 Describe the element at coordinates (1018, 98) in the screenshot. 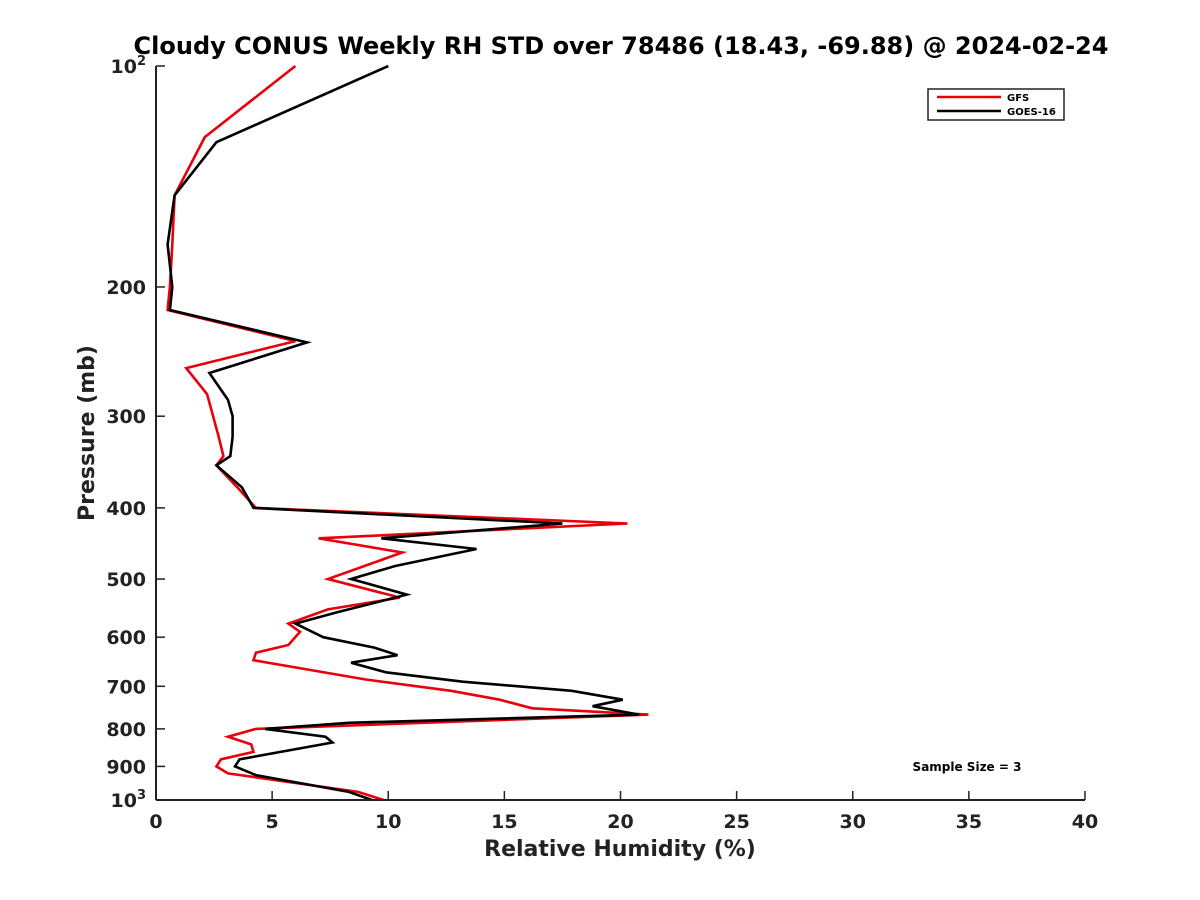

I see `legend-label-gfs: GFS` at that location.